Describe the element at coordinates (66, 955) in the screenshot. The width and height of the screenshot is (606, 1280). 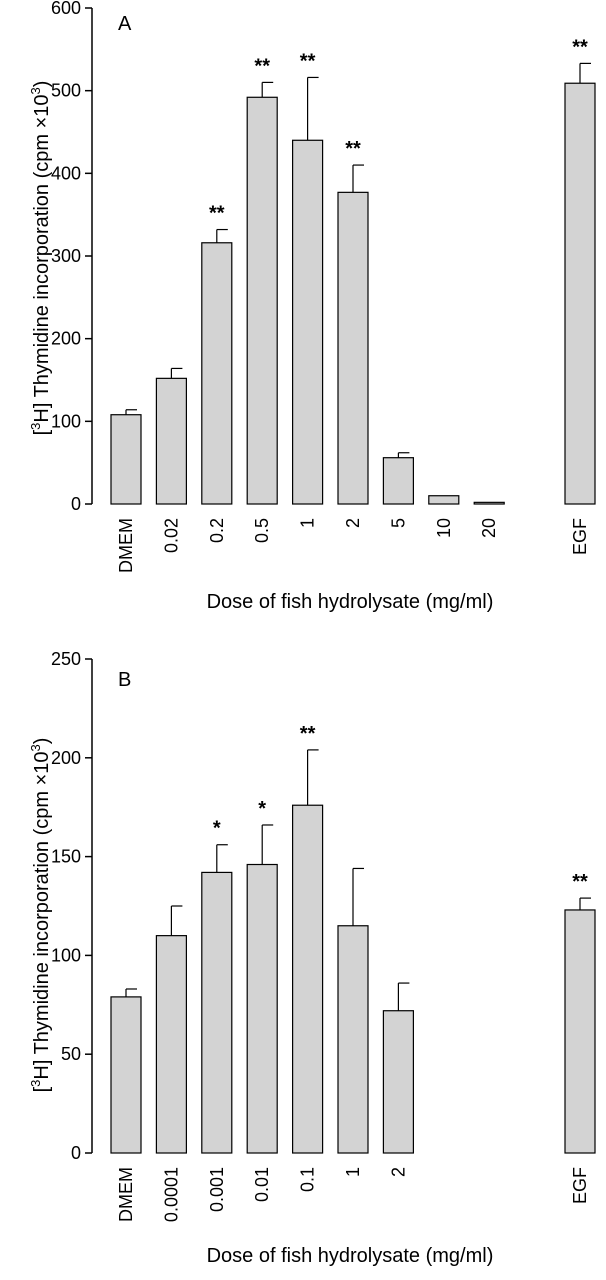
I see `panel-b-y-tick-label: 100` at that location.